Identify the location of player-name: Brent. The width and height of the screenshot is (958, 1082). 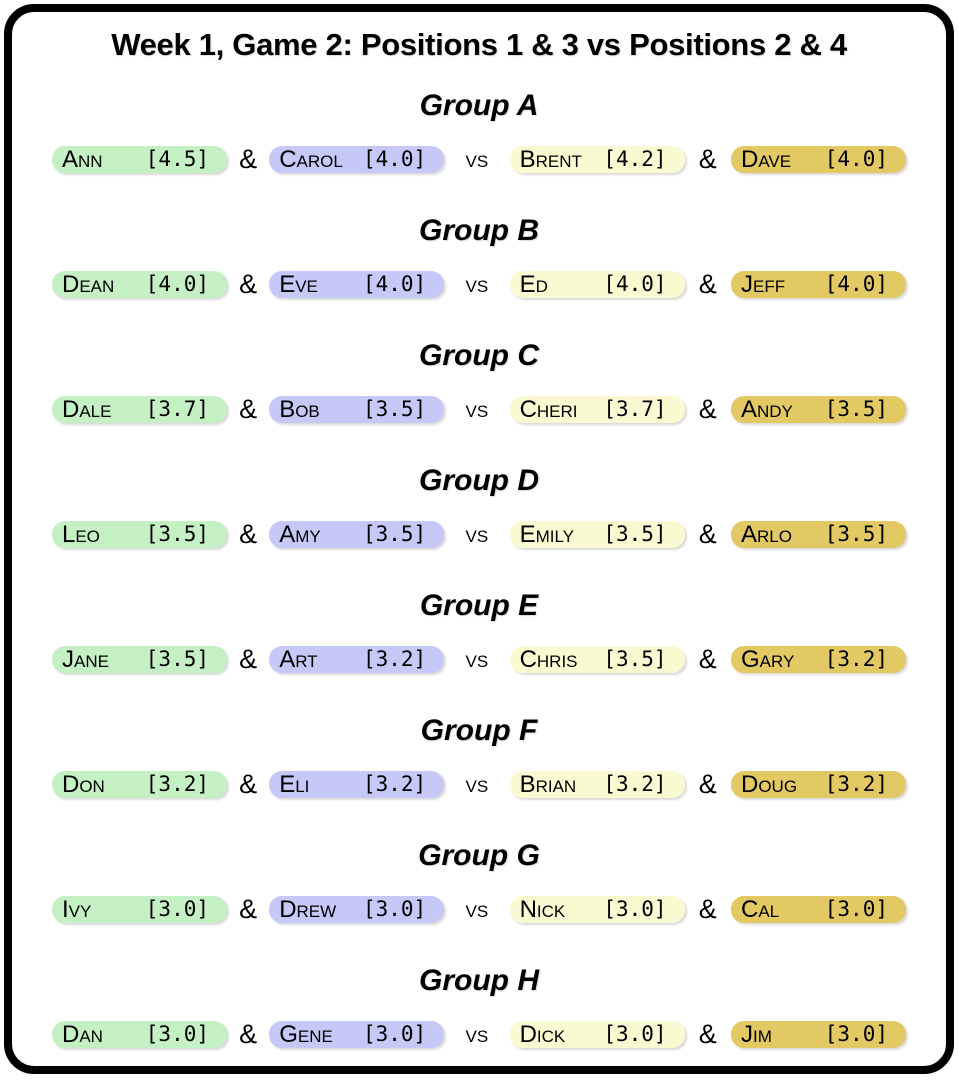
(550, 159).